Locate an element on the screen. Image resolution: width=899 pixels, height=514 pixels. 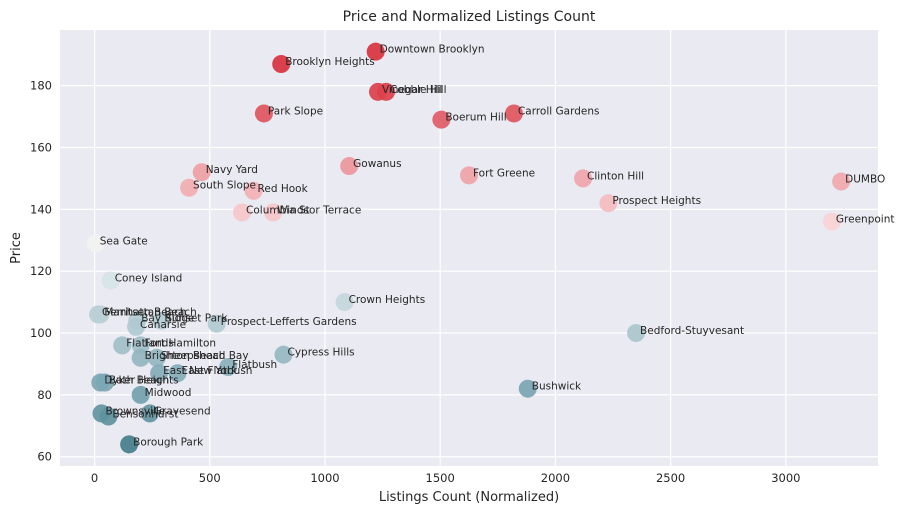
chart-title: Price and Normalized Listings Count is located at coordinates (469, 17).